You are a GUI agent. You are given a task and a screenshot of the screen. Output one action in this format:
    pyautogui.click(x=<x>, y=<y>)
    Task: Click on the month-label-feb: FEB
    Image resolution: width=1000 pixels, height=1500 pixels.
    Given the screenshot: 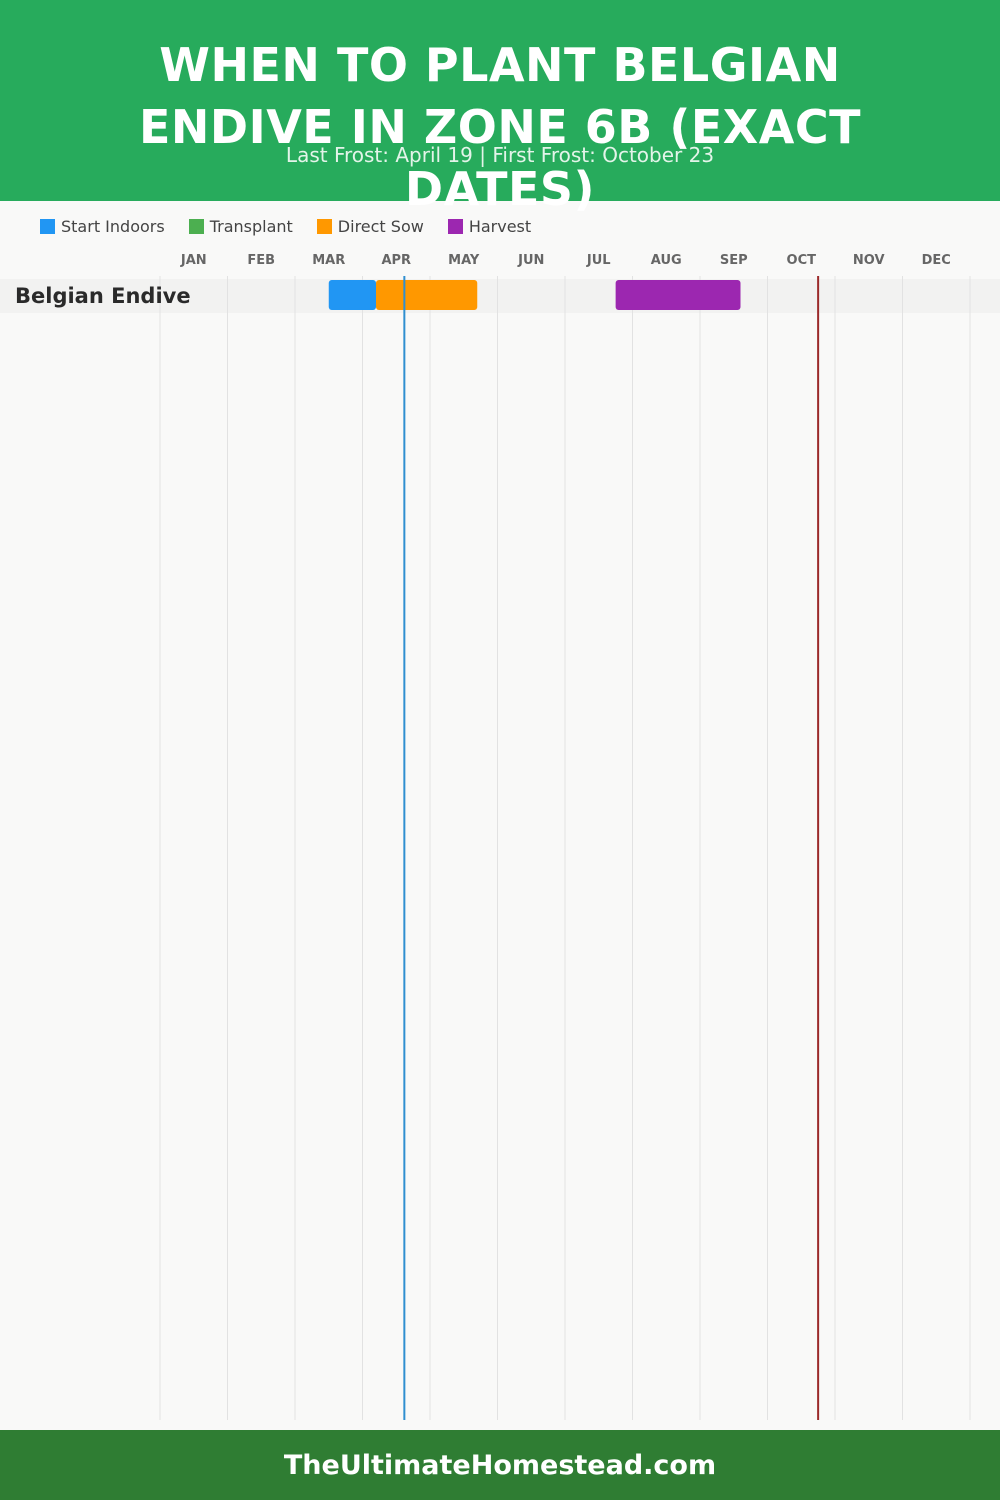 What is the action you would take?
    pyautogui.click(x=261, y=260)
    